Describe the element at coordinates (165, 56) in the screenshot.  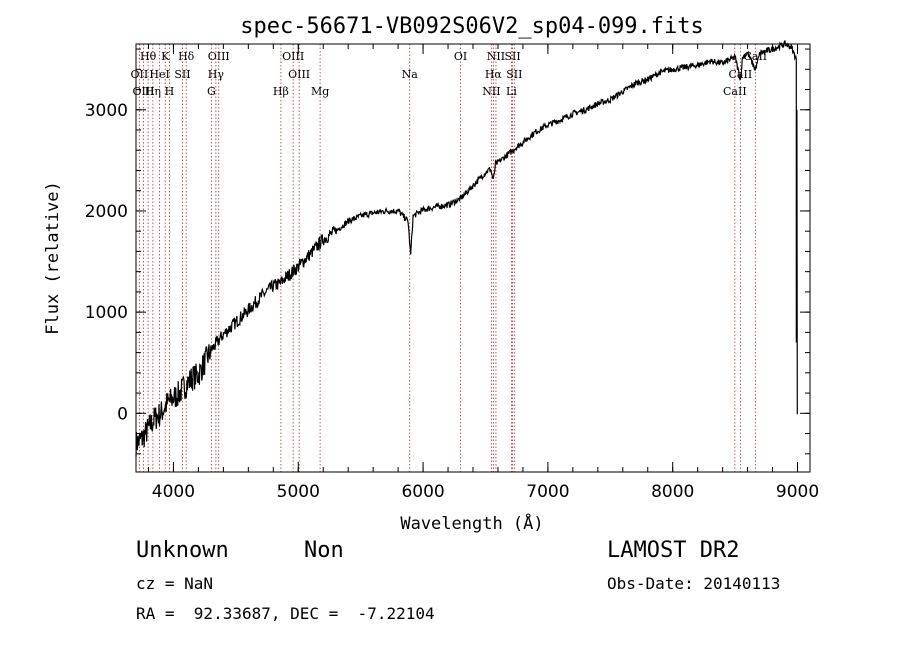
I see `spectral-line-label: K` at that location.